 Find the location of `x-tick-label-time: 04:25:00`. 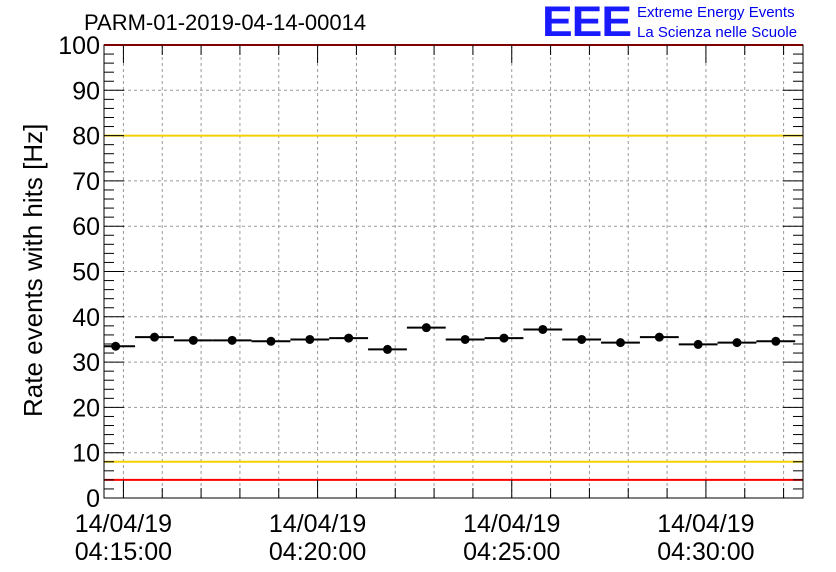

x-tick-label-time: 04:25:00 is located at coordinates (511, 552).